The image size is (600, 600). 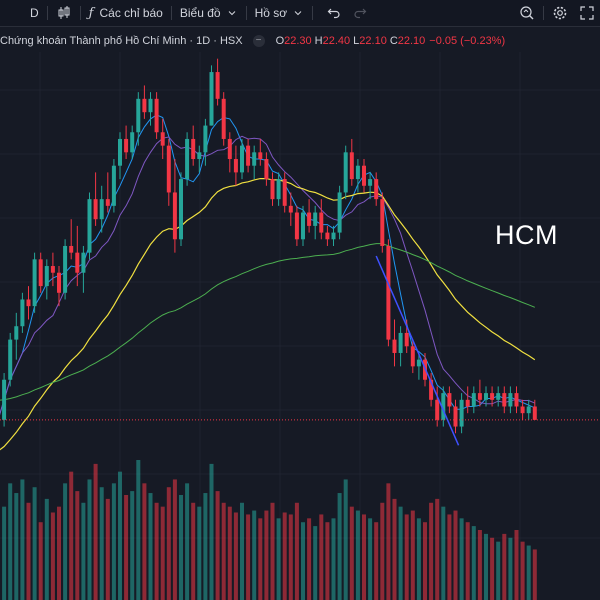 I want to click on legend-collapse-icon: −, so click(x=258, y=41).